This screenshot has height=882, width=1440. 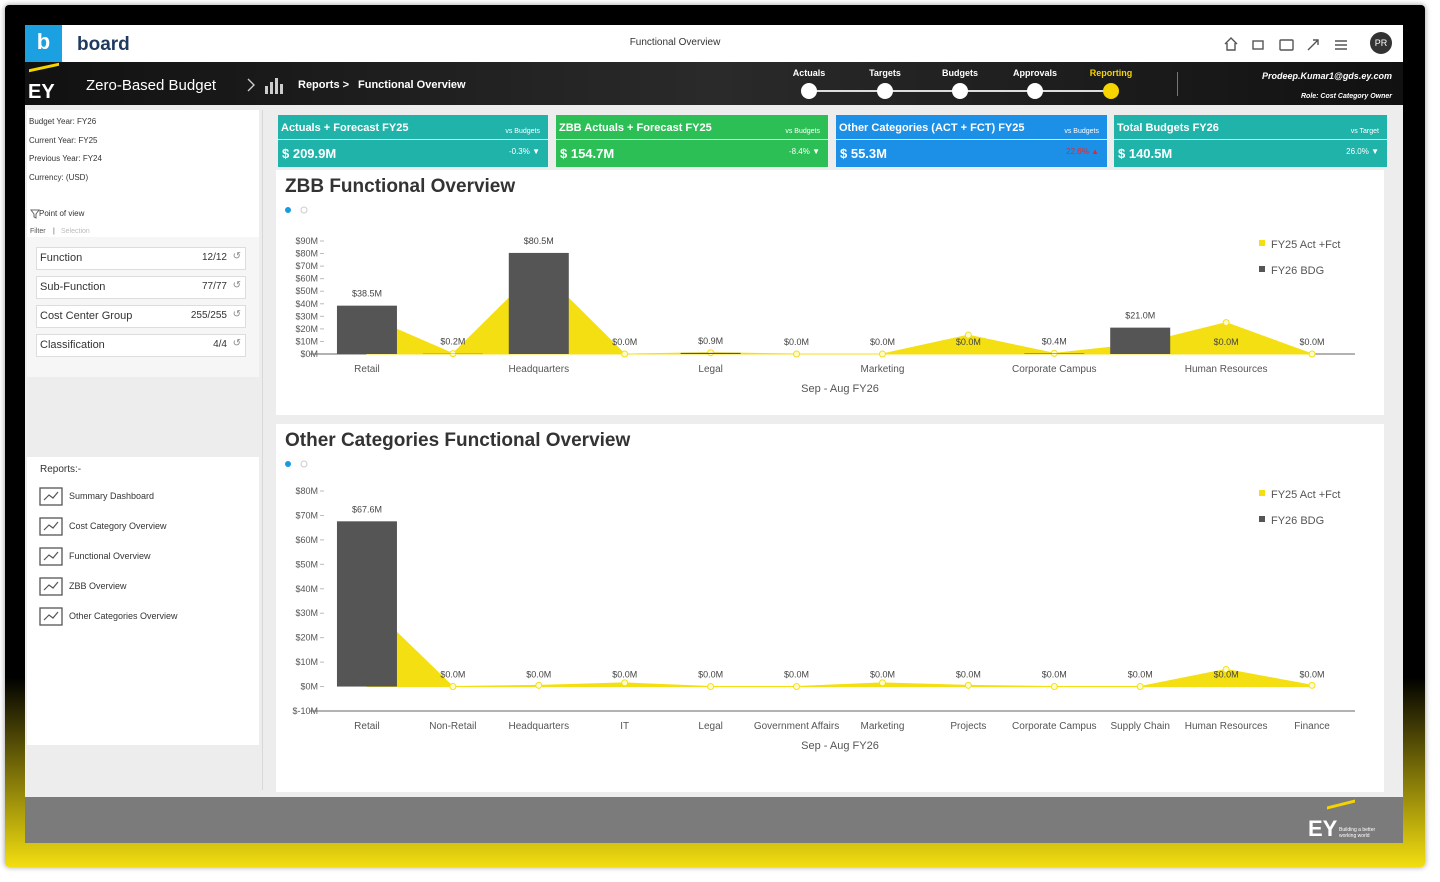 I want to click on kpi-change: -0.3% ▼, so click(x=524, y=151).